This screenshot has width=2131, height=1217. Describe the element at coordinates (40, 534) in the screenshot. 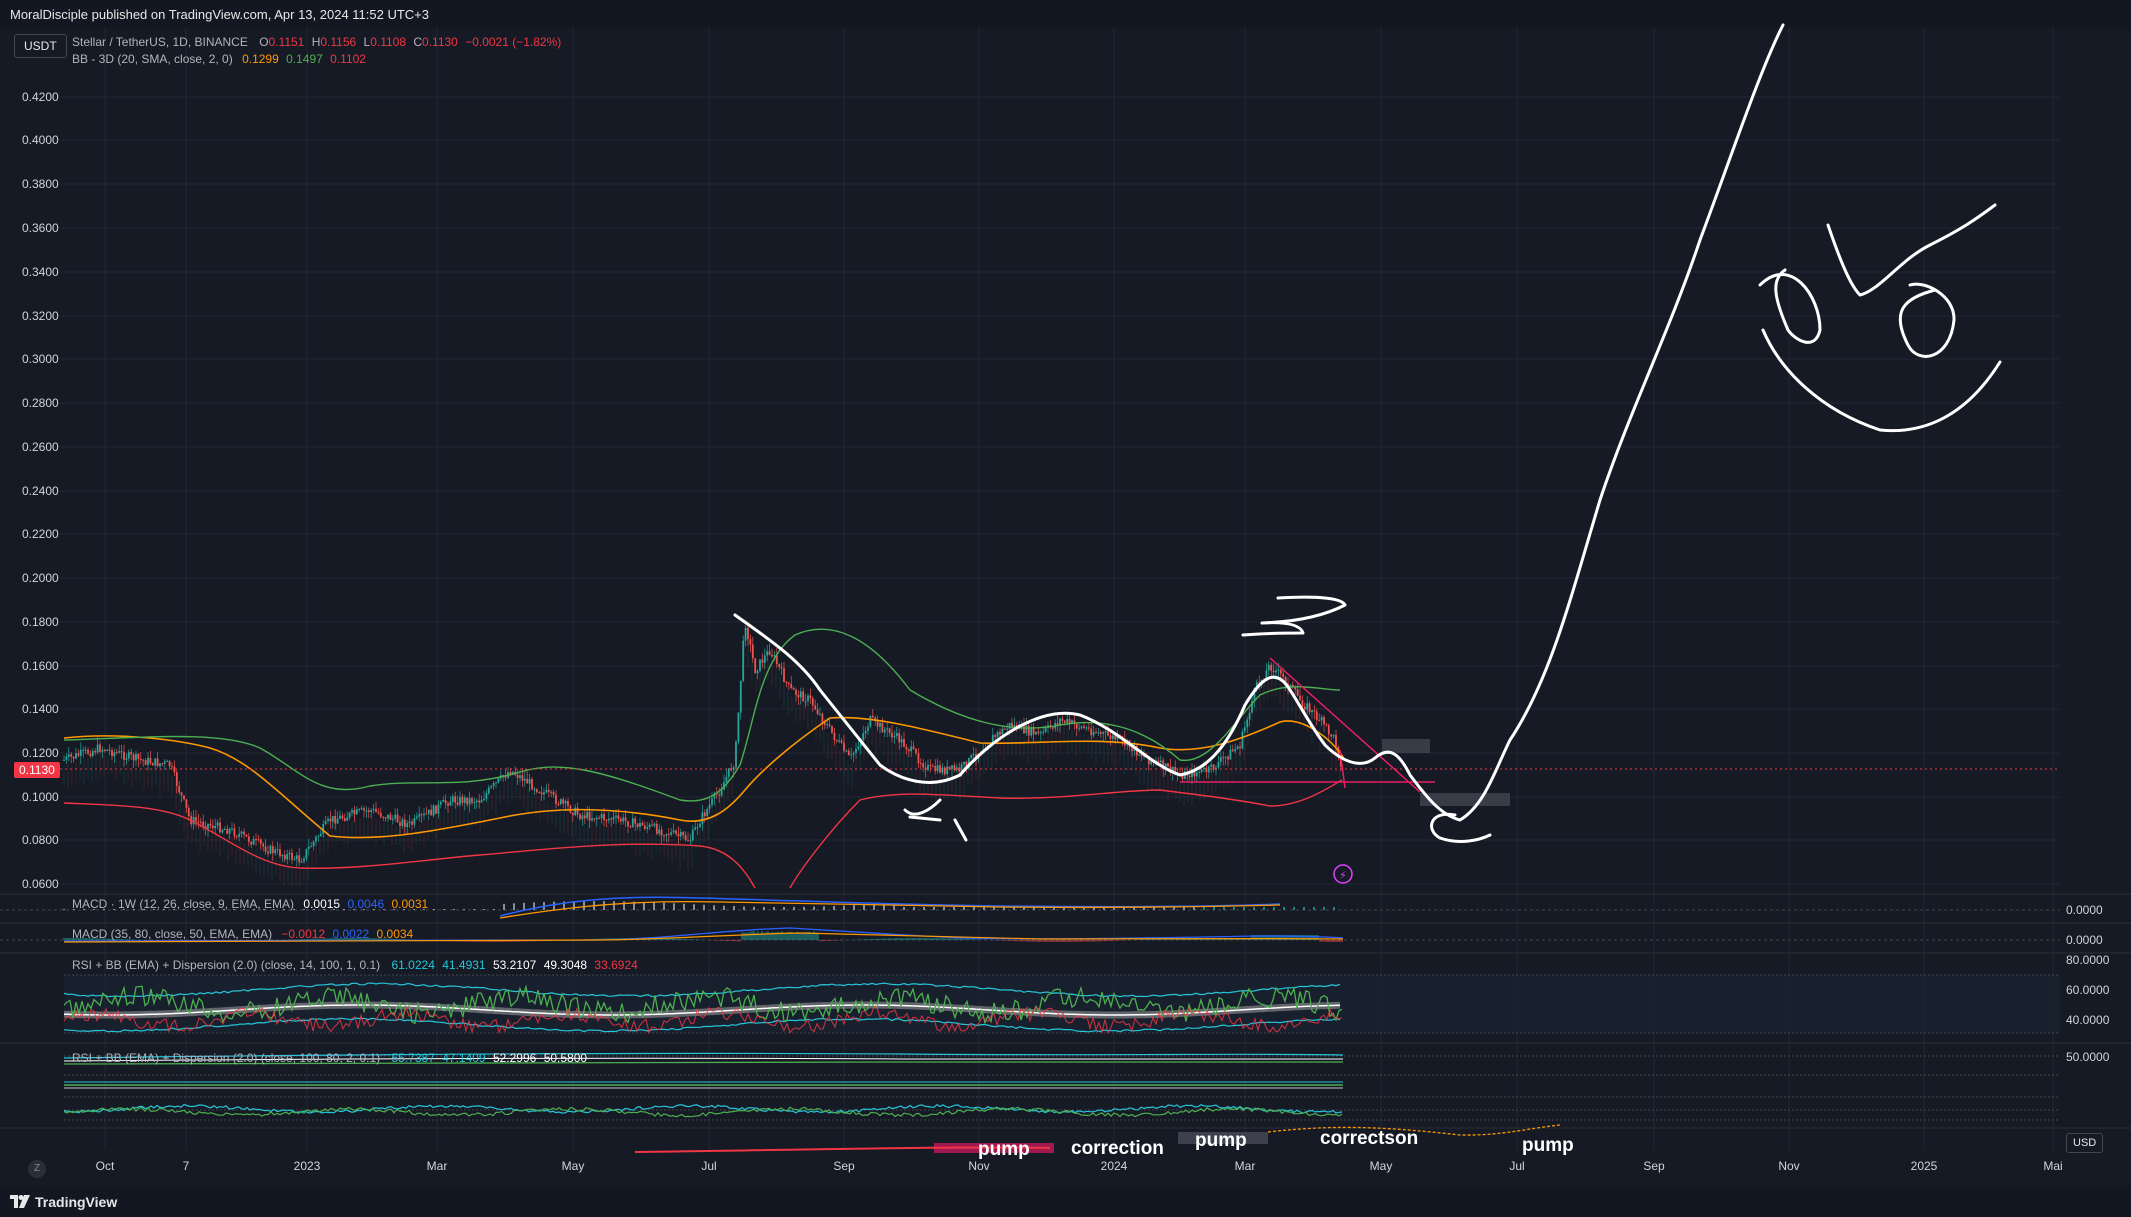

I see `price-tick: 0.2200` at that location.